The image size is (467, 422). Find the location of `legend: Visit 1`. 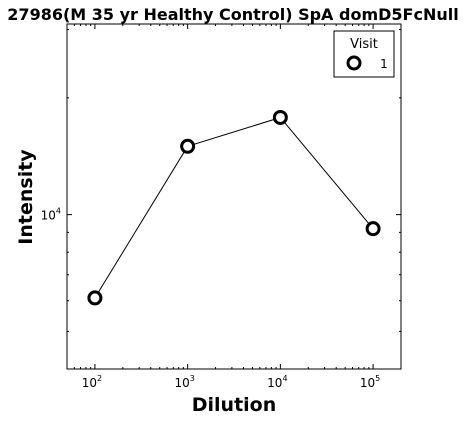

legend: Visit 1 is located at coordinates (364, 54).